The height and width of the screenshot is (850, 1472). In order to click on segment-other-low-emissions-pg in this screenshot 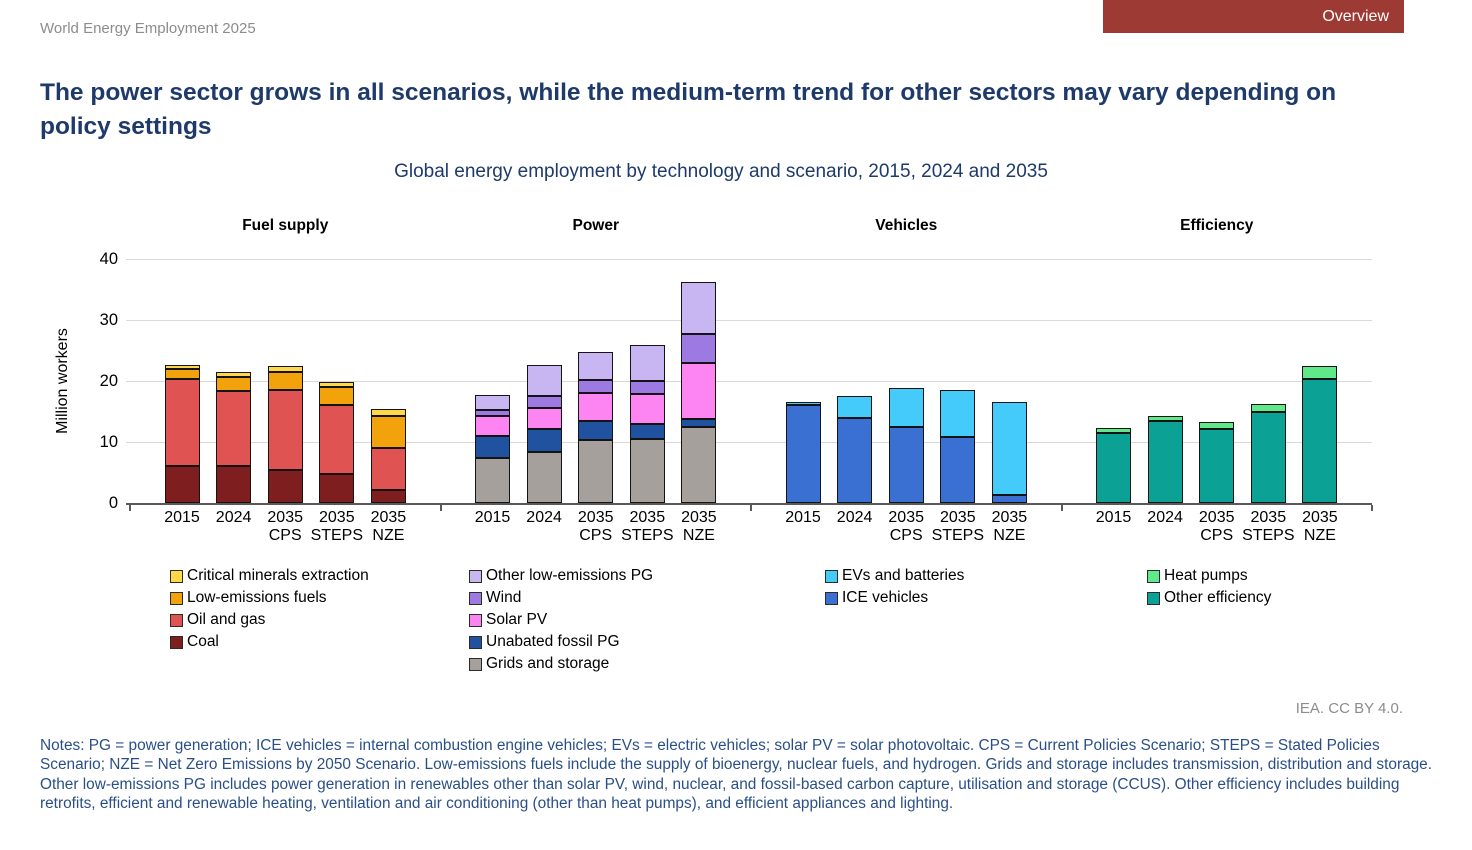, I will do `click(699, 308)`.